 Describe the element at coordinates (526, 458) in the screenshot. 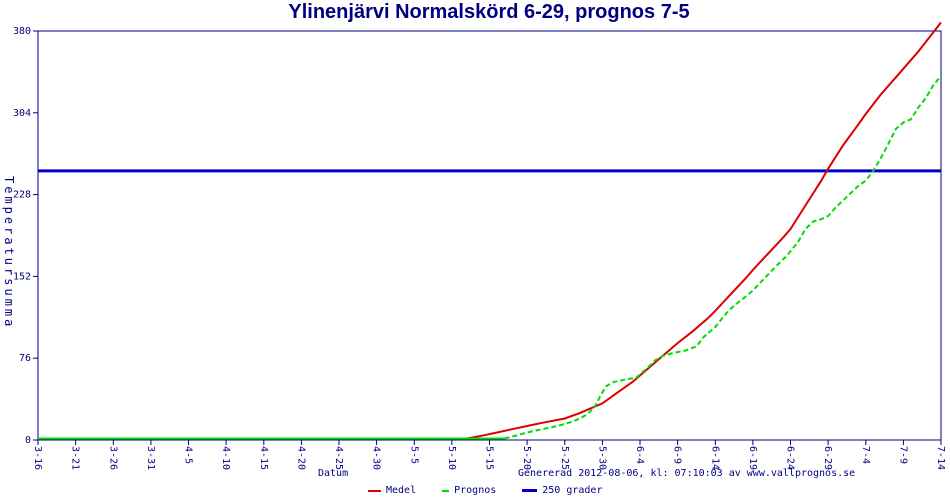

I see `x-tick-label: 5-20` at that location.